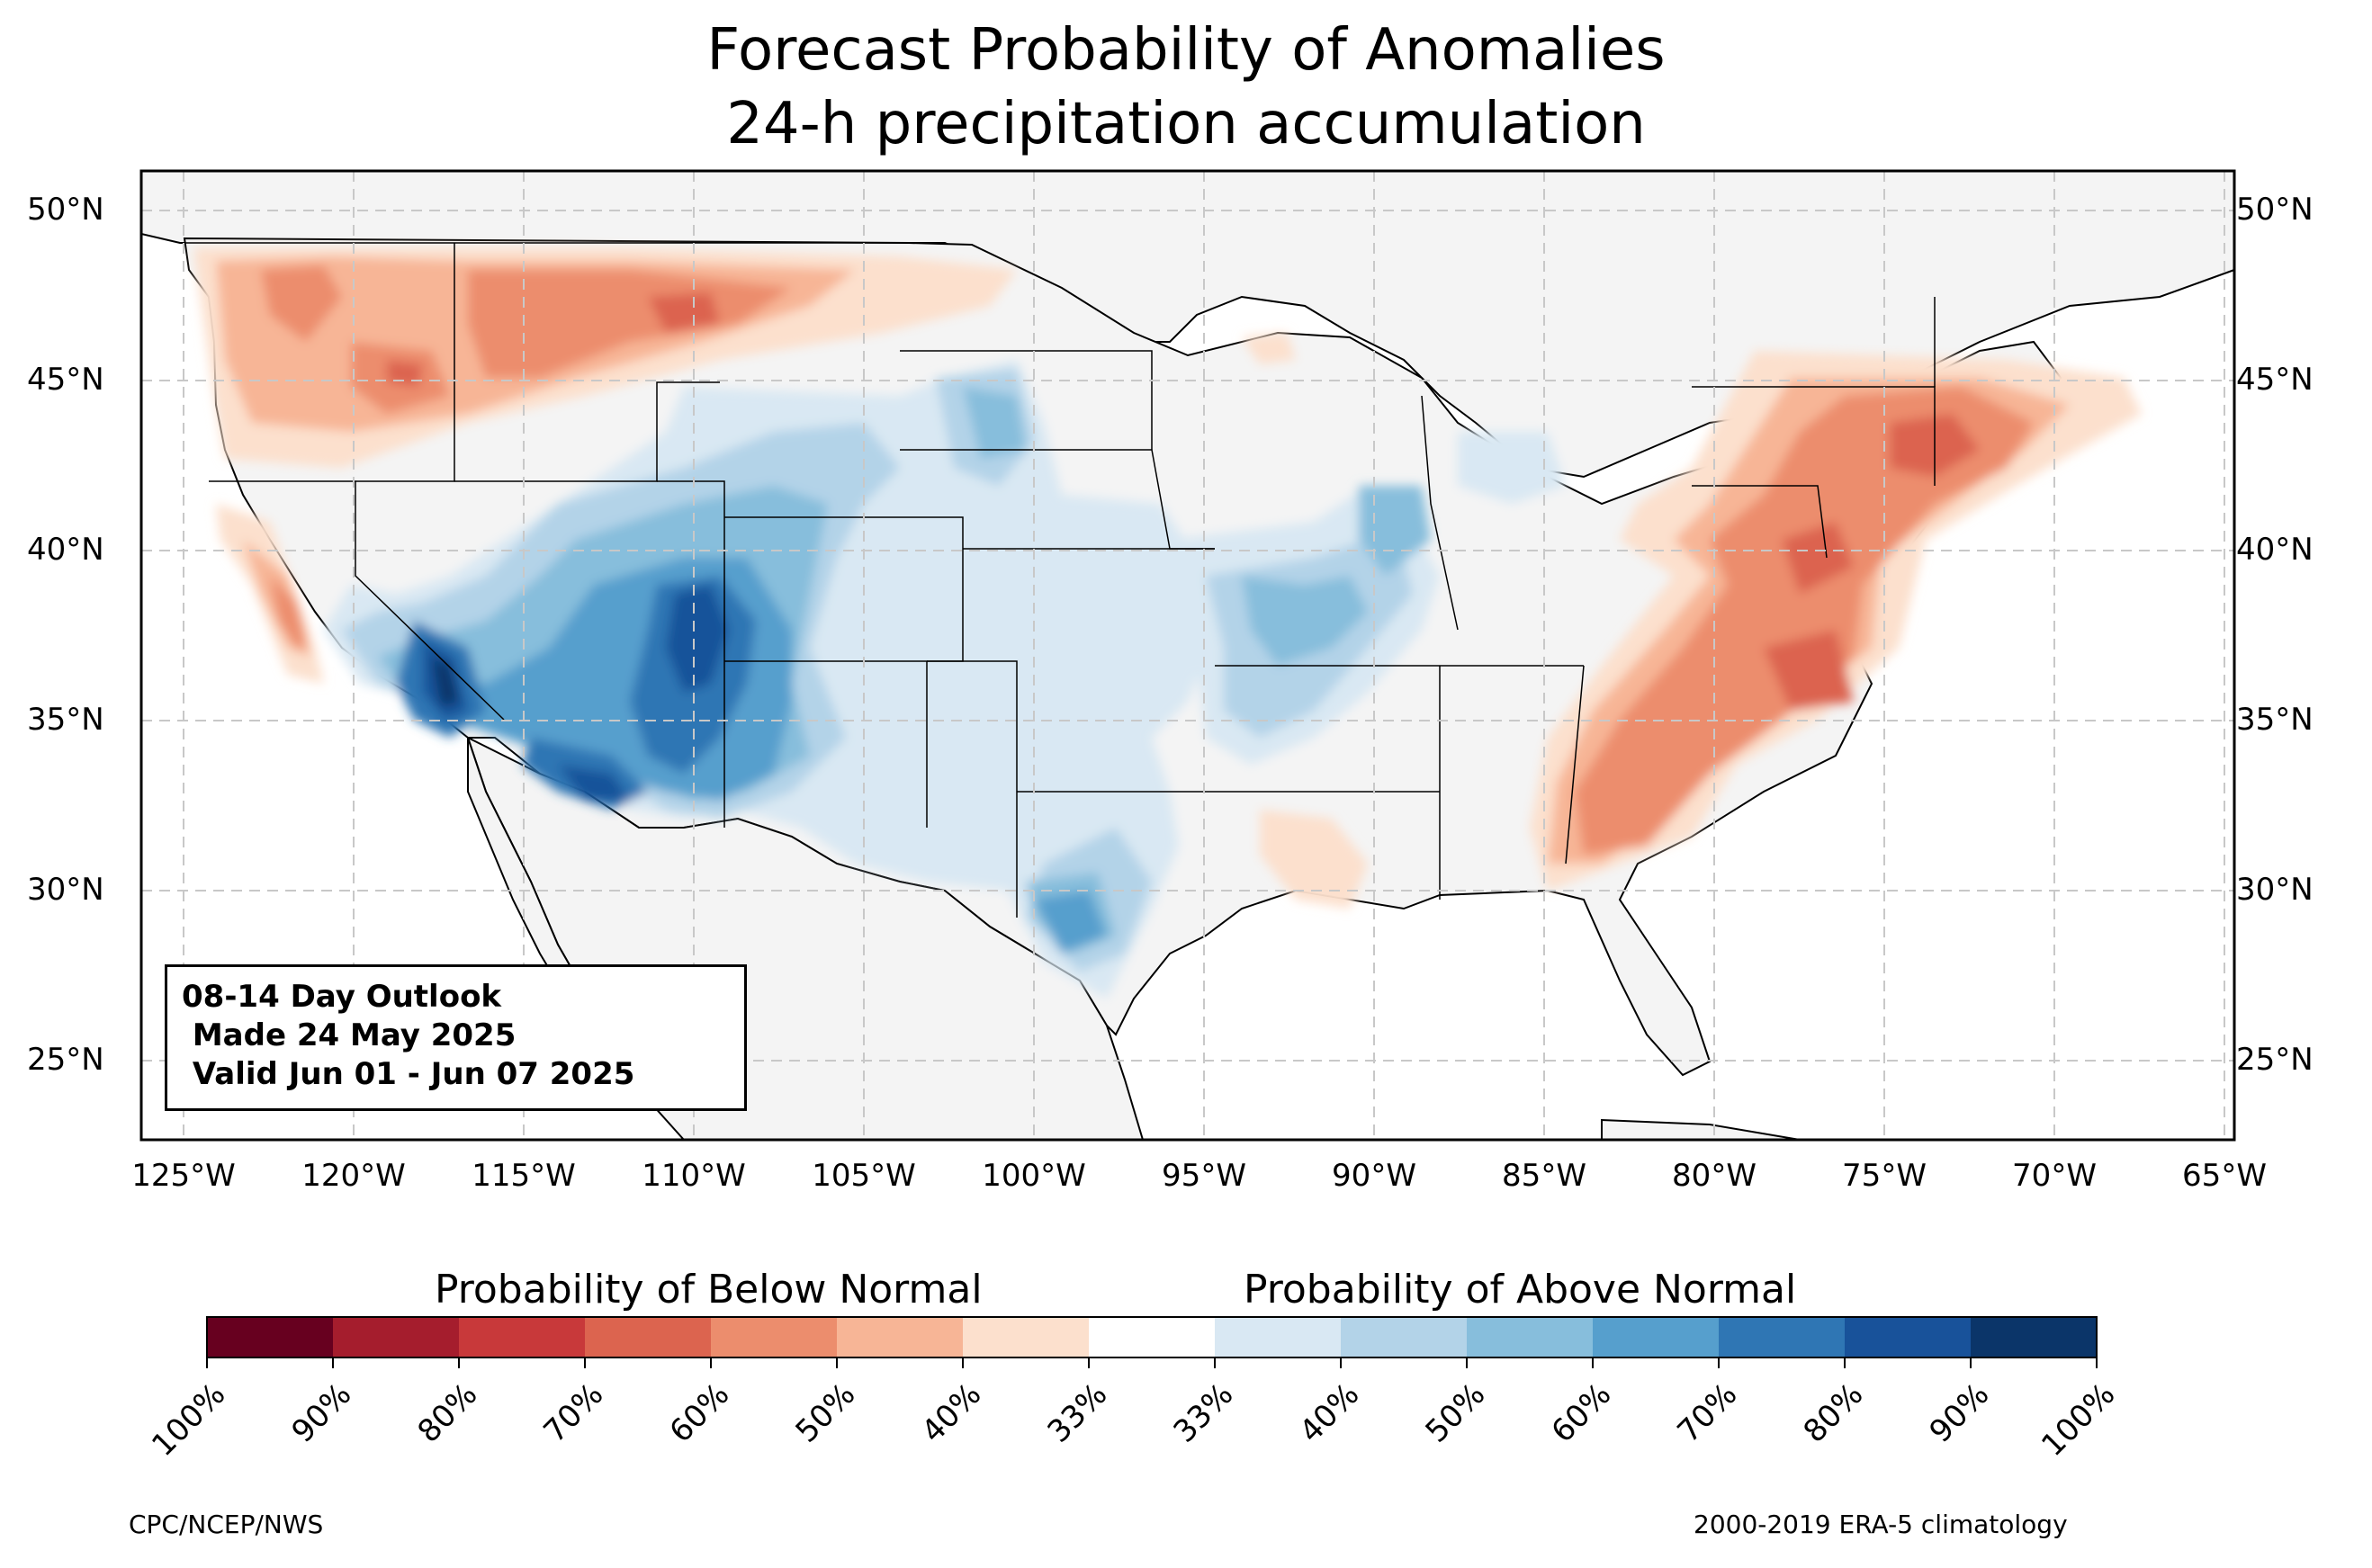  I want to click on lat-label-40n-right: 40°N, so click(2275, 550).